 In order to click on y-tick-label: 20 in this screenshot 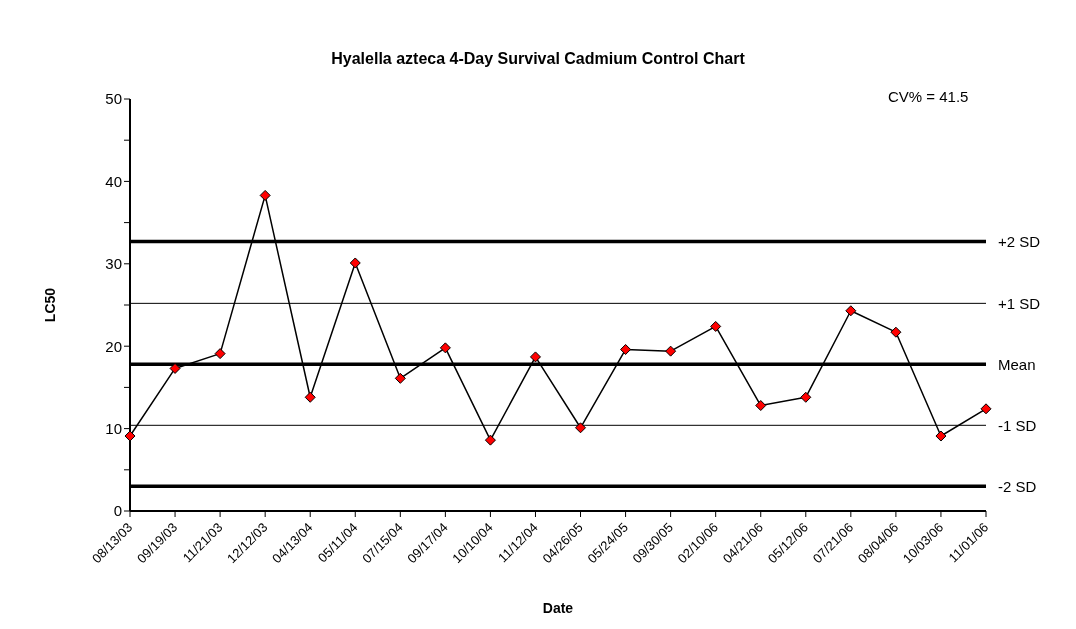, I will do `click(113, 346)`.